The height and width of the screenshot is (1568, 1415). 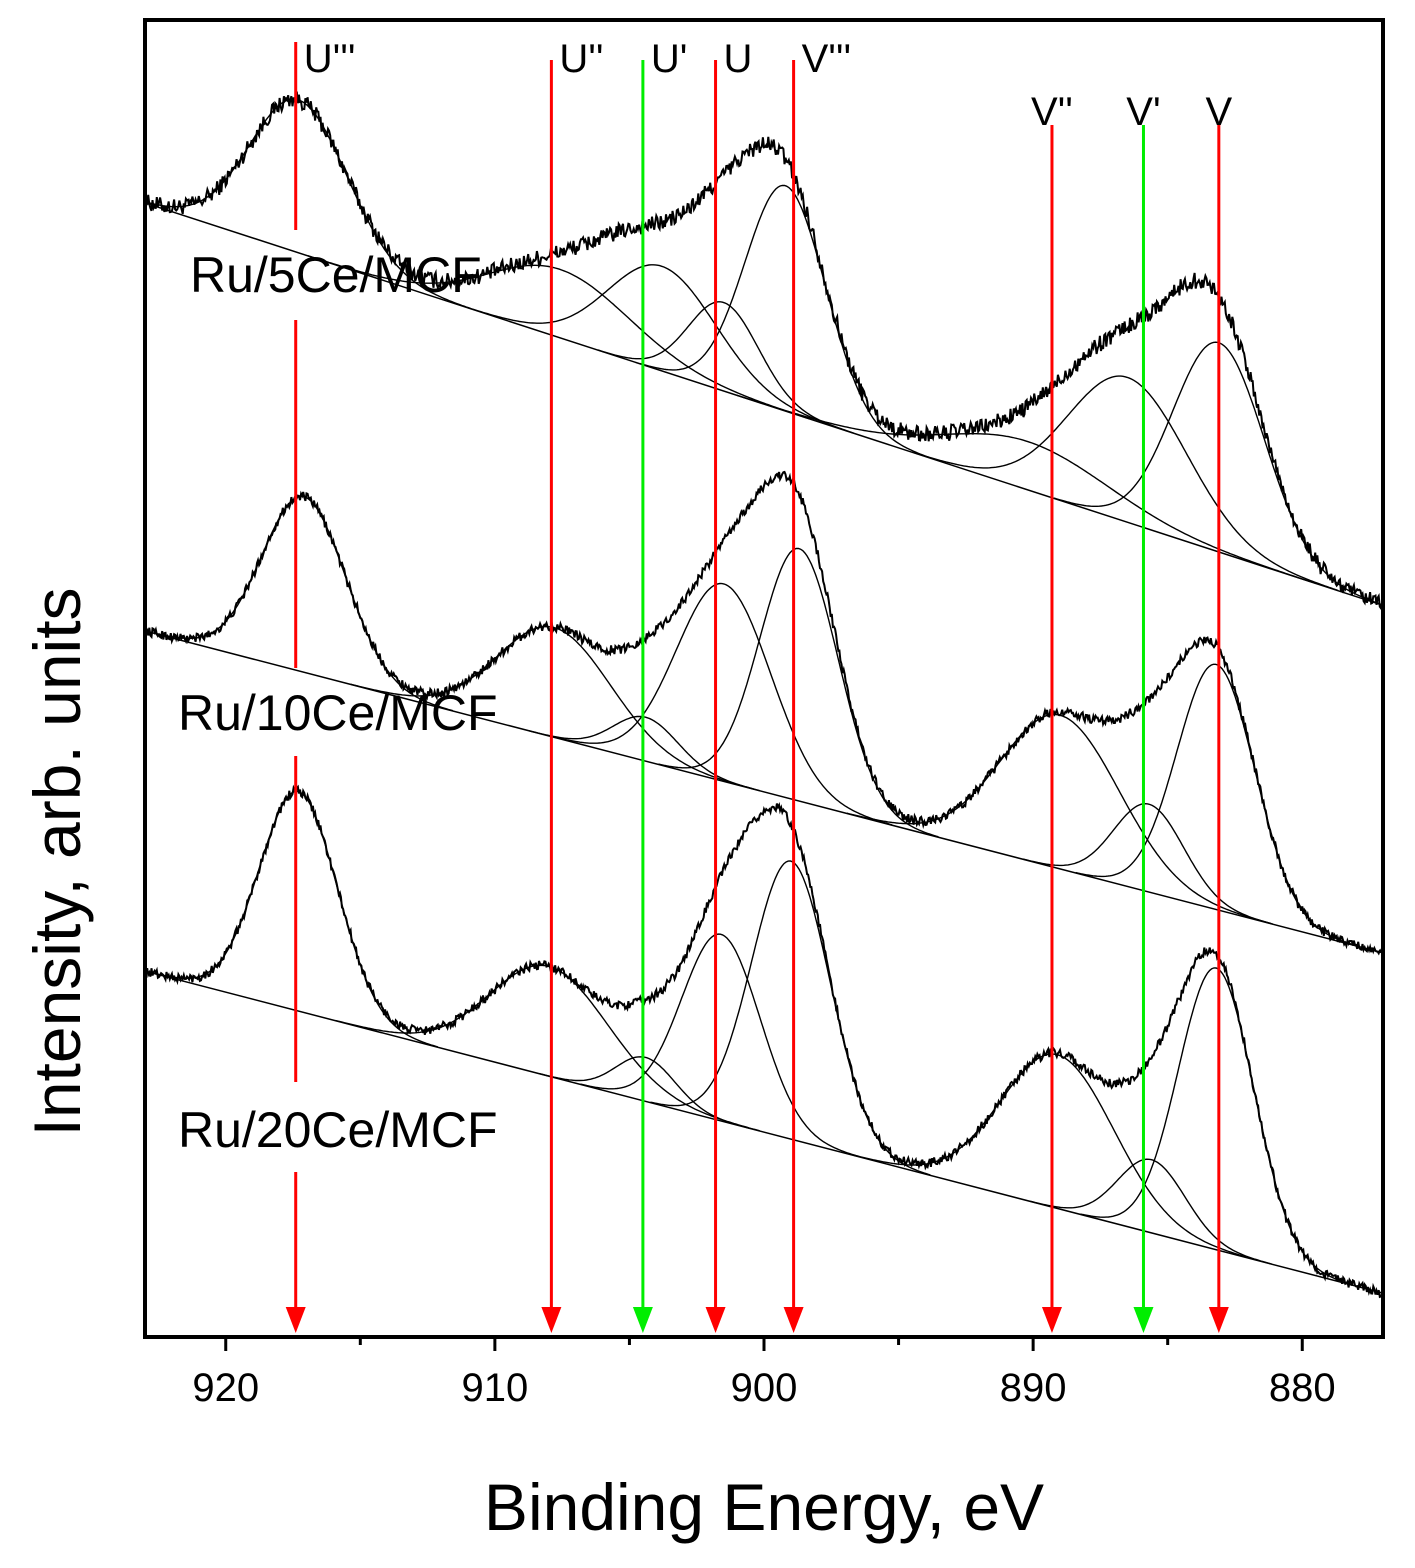 What do you see at coordinates (1143, 112) in the screenshot?
I see `marker-label: V'` at bounding box center [1143, 112].